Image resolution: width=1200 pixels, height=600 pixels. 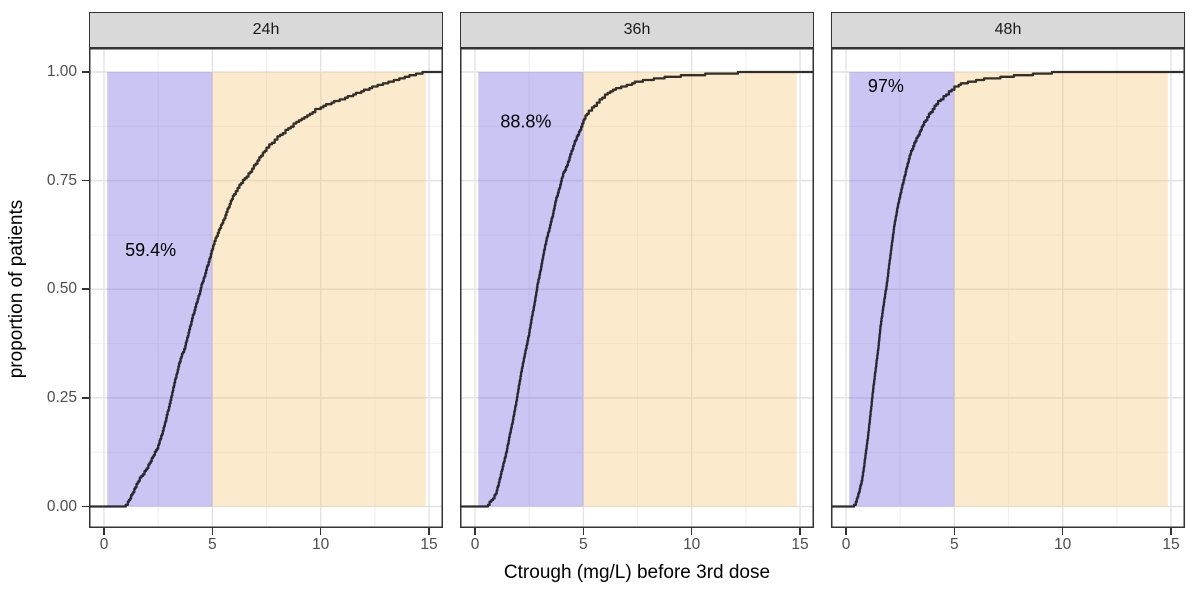 I want to click on y-axis-tick-label: 0.25, so click(x=61, y=397).